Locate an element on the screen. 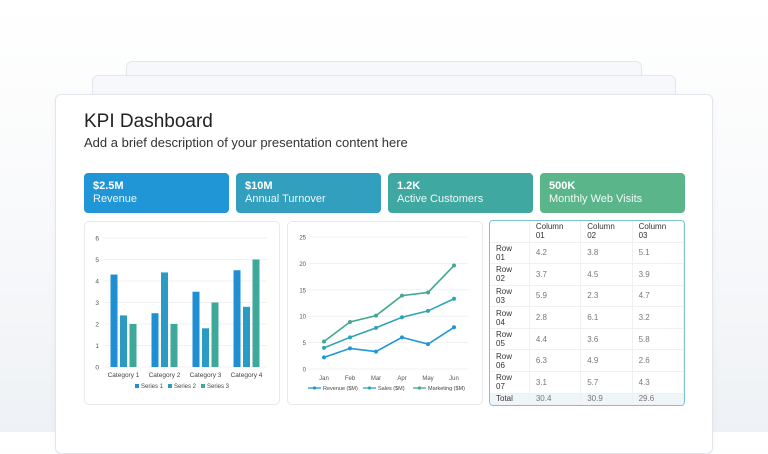 Image resolution: width=768 pixels, height=454 pixels. table-header-row: Column 01 Column 02 Column 03 is located at coordinates (587, 232).